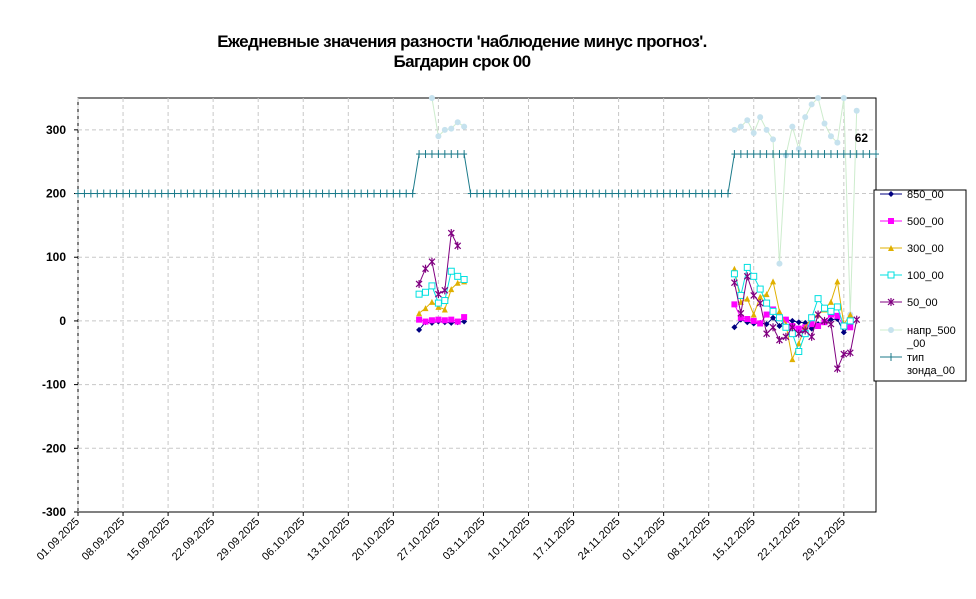  I want to click on x-tick-label: 13.10.2025, so click(328, 539).